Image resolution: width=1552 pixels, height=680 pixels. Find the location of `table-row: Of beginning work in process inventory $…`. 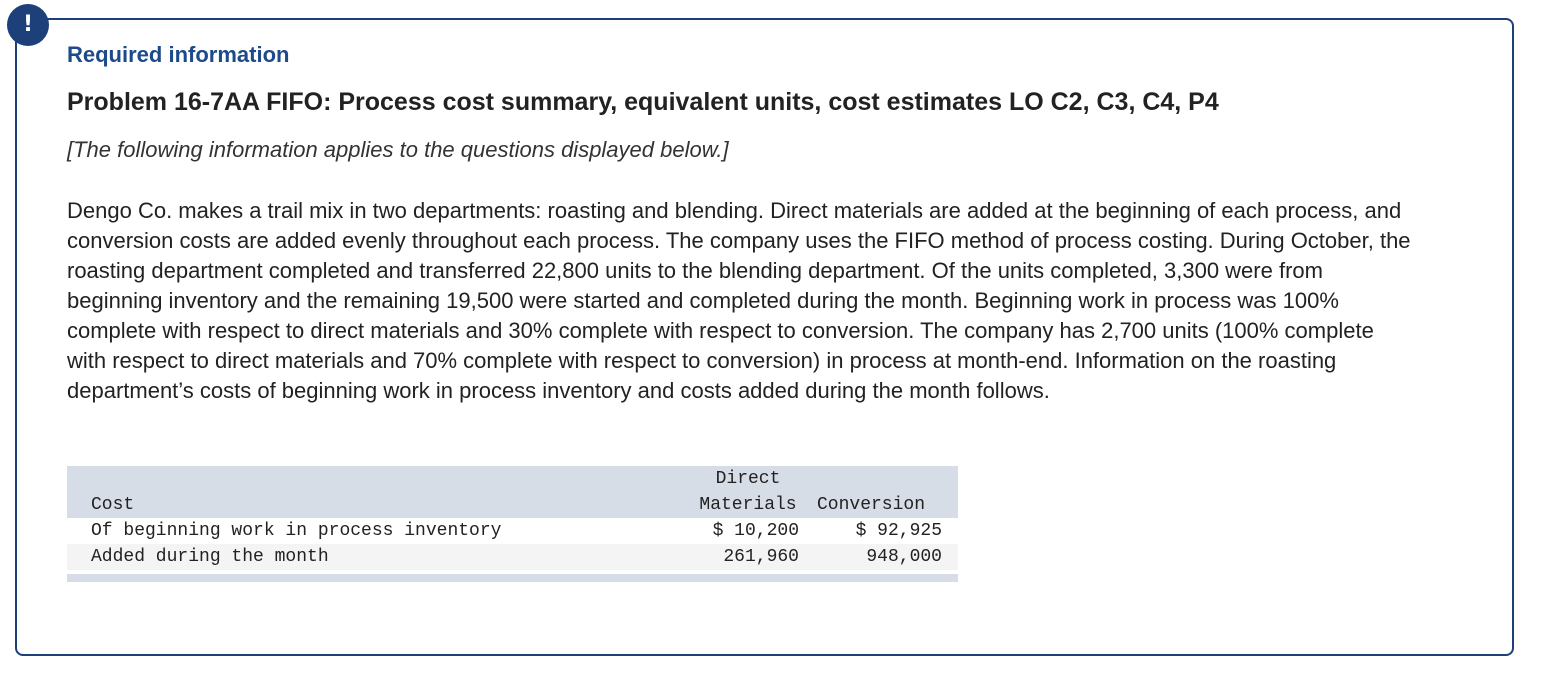

table-row: Of beginning work in process inventory $… is located at coordinates (512, 531).